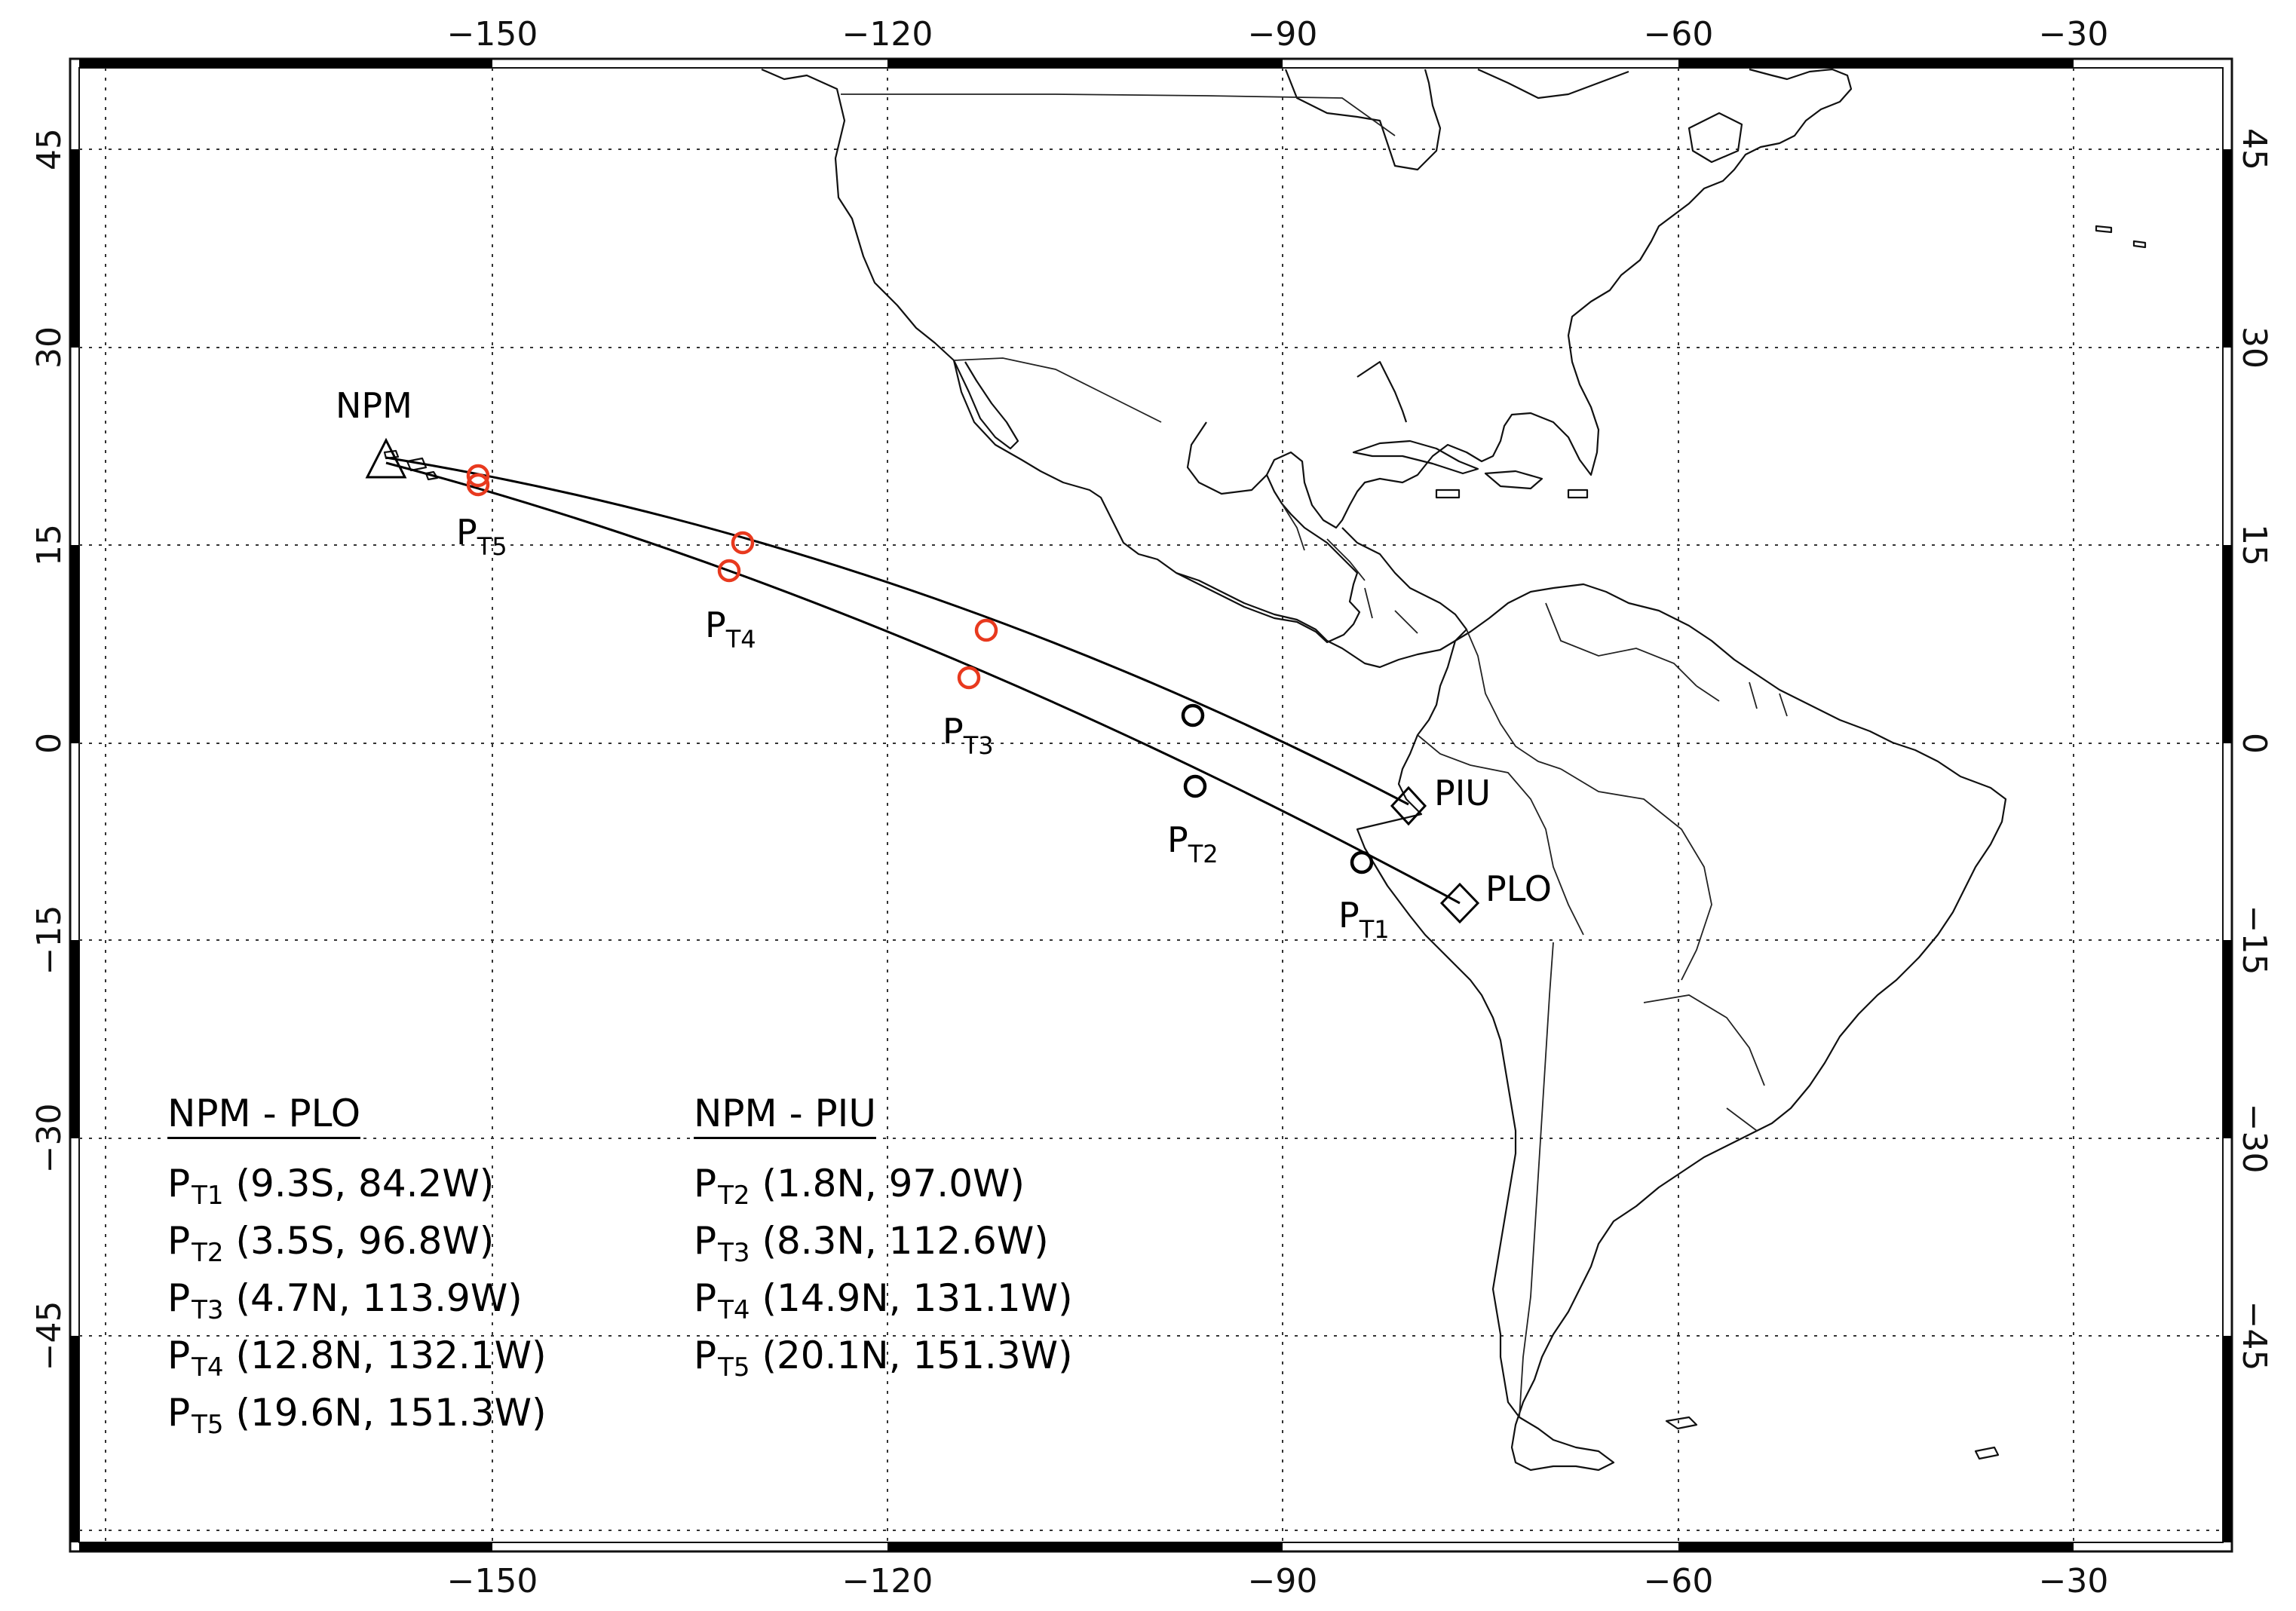 The image size is (2296, 1611). What do you see at coordinates (391, 1355) in the screenshot?
I see `legend-coords: (12.8N, 132.1W)` at bounding box center [391, 1355].